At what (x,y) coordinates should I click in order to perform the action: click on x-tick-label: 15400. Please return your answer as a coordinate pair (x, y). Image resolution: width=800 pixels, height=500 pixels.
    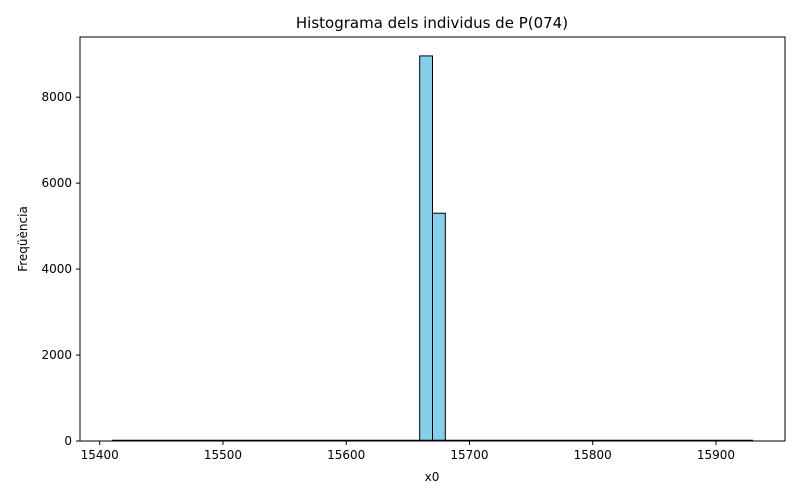
    Looking at the image, I should click on (100, 455).